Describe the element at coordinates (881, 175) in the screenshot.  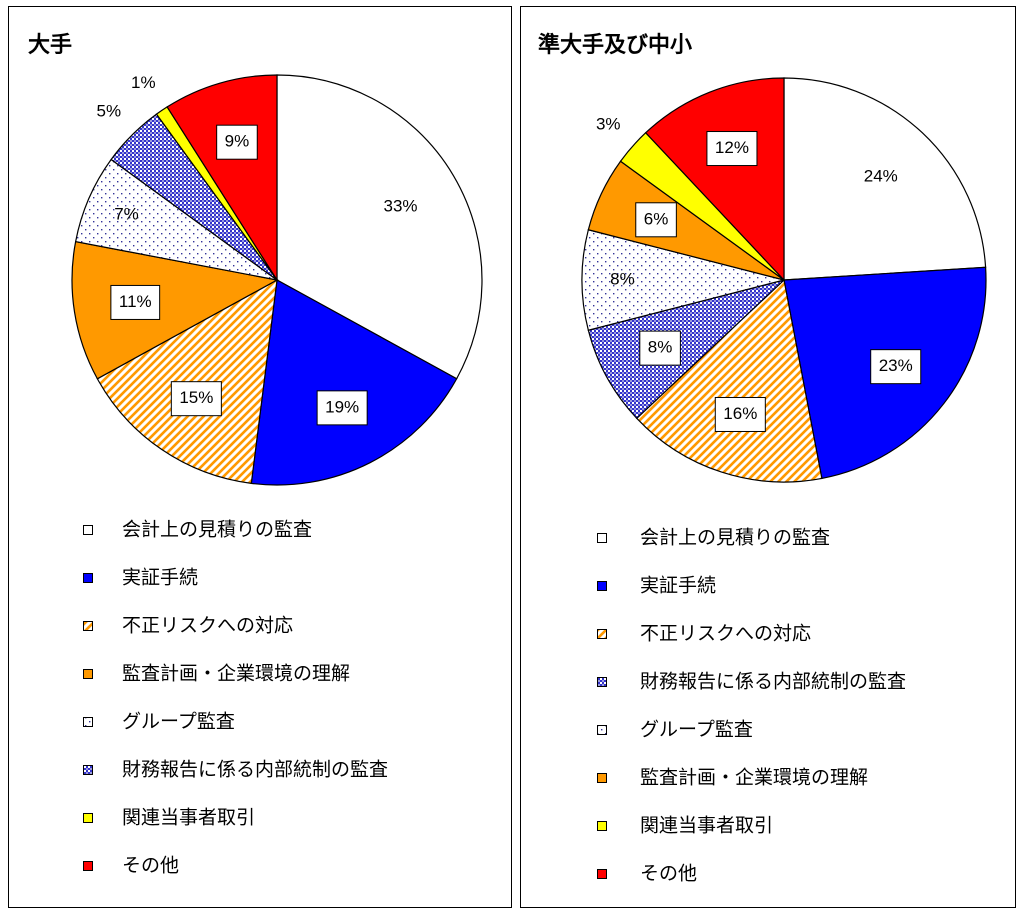
I see `data-label: 24%` at that location.